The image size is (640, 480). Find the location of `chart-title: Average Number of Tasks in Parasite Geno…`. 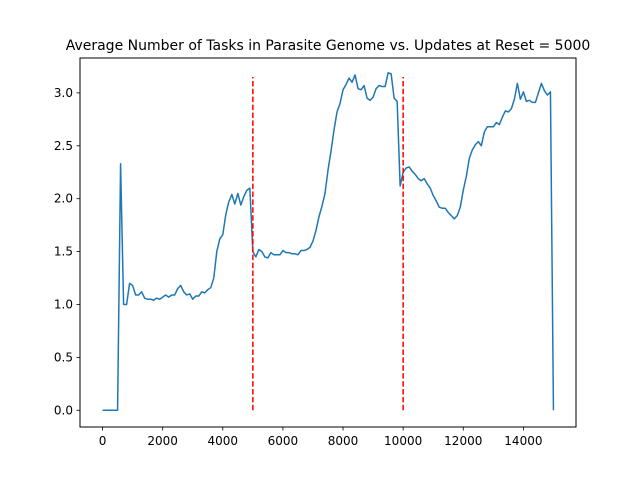

chart-title: Average Number of Tasks in Parasite Geno… is located at coordinates (328, 46).